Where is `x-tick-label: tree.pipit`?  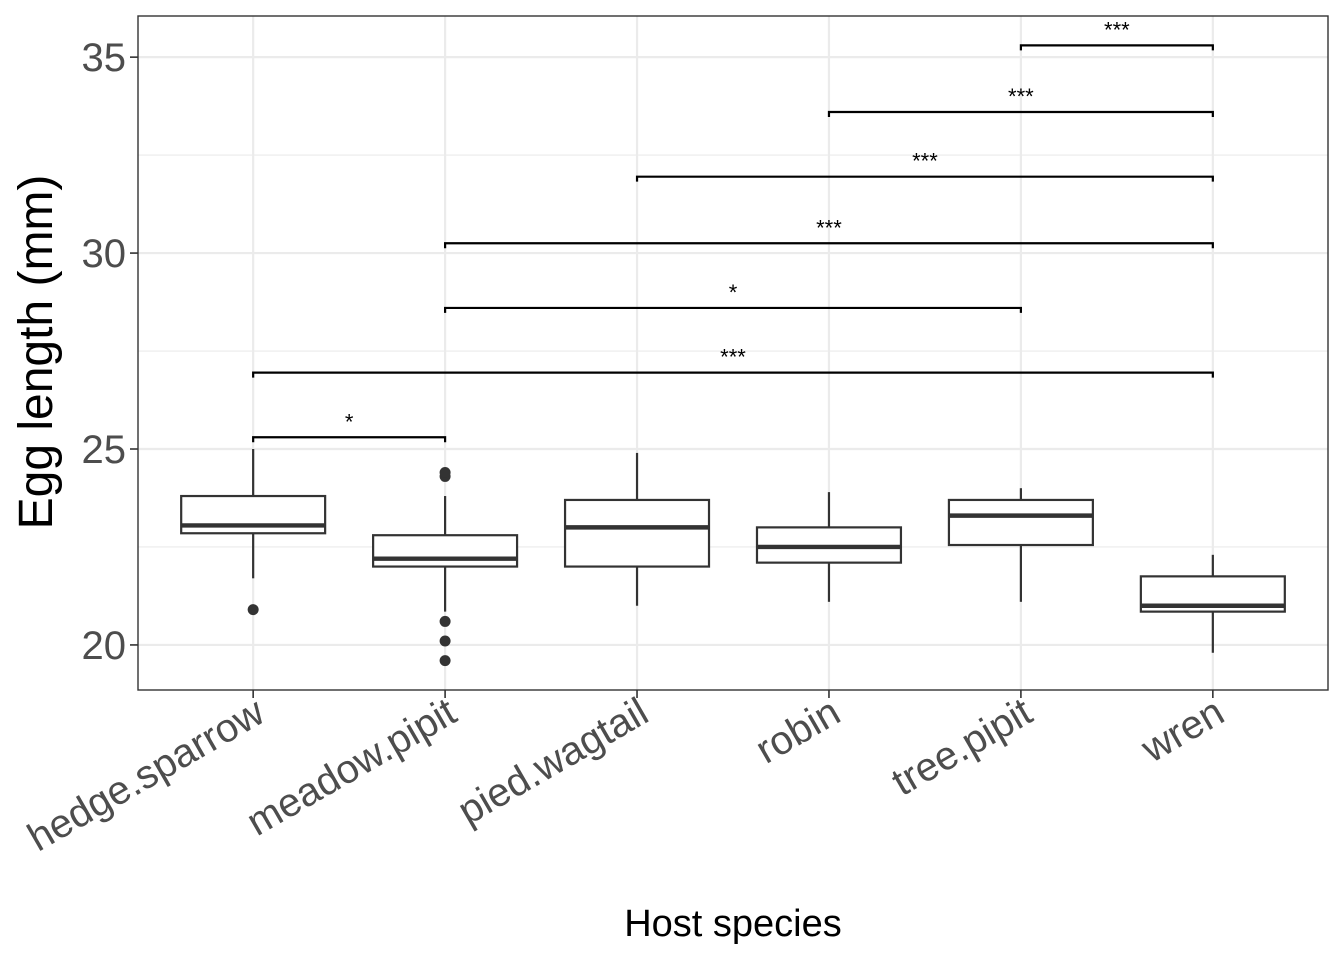
x-tick-label: tree.pipit is located at coordinates (962, 747).